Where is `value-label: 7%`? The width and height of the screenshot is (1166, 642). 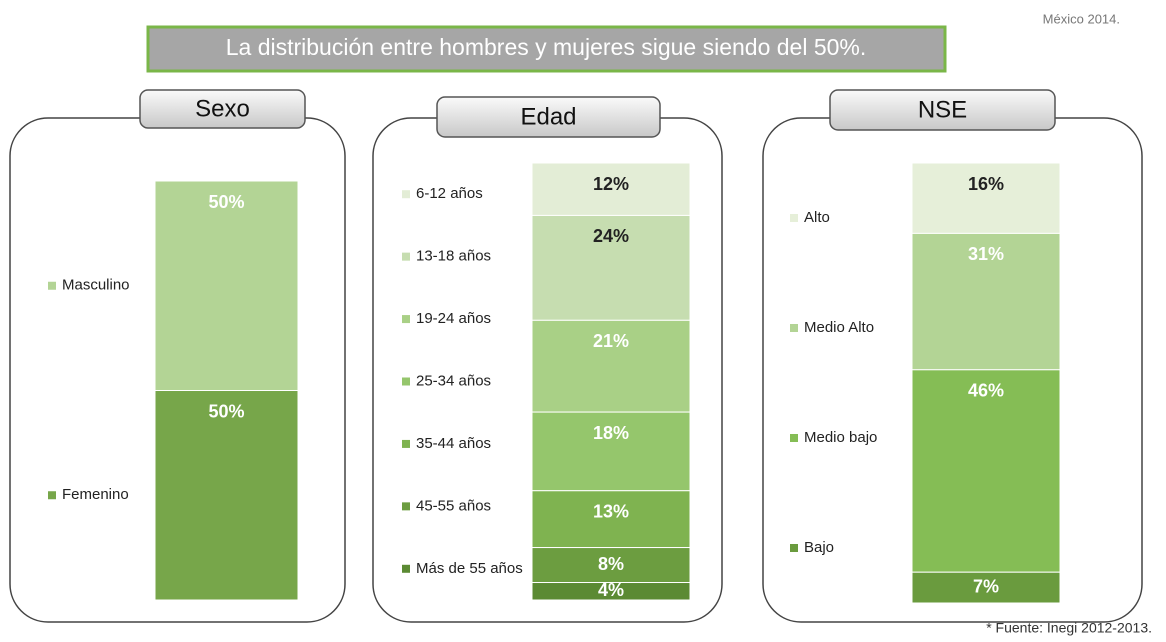
value-label: 7% is located at coordinates (986, 586).